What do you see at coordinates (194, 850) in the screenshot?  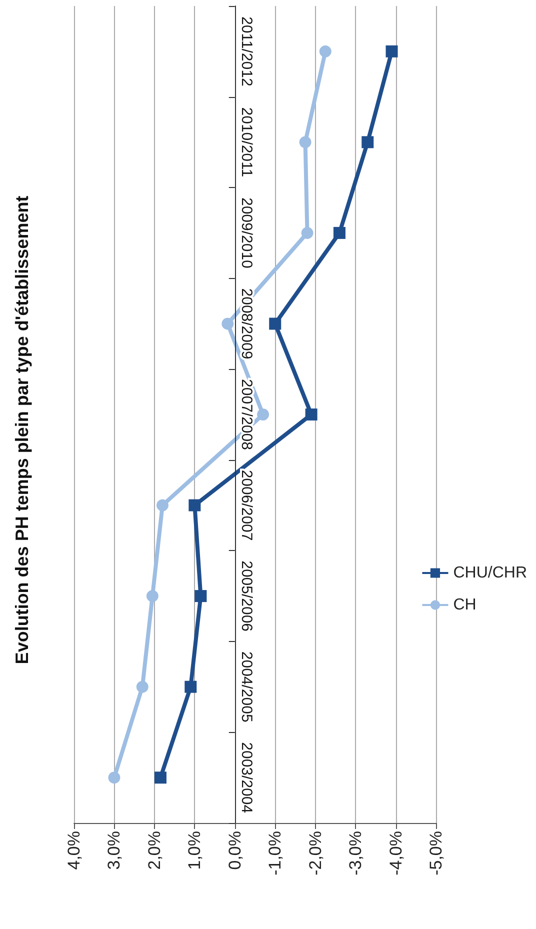 I see `x-tick-label: 1,0%` at bounding box center [194, 850].